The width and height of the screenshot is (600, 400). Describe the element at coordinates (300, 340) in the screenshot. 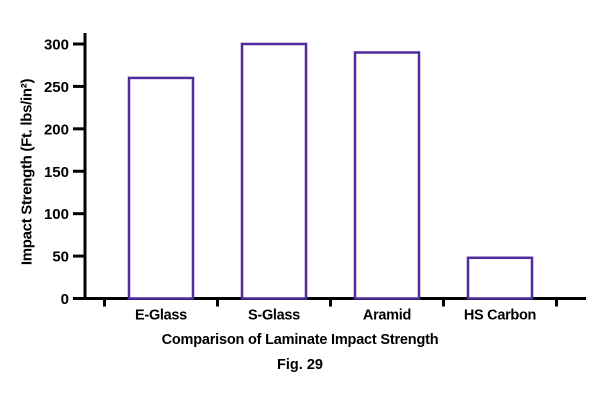

I see `chart-title: Comparison of Laminate Impact Strength` at that location.